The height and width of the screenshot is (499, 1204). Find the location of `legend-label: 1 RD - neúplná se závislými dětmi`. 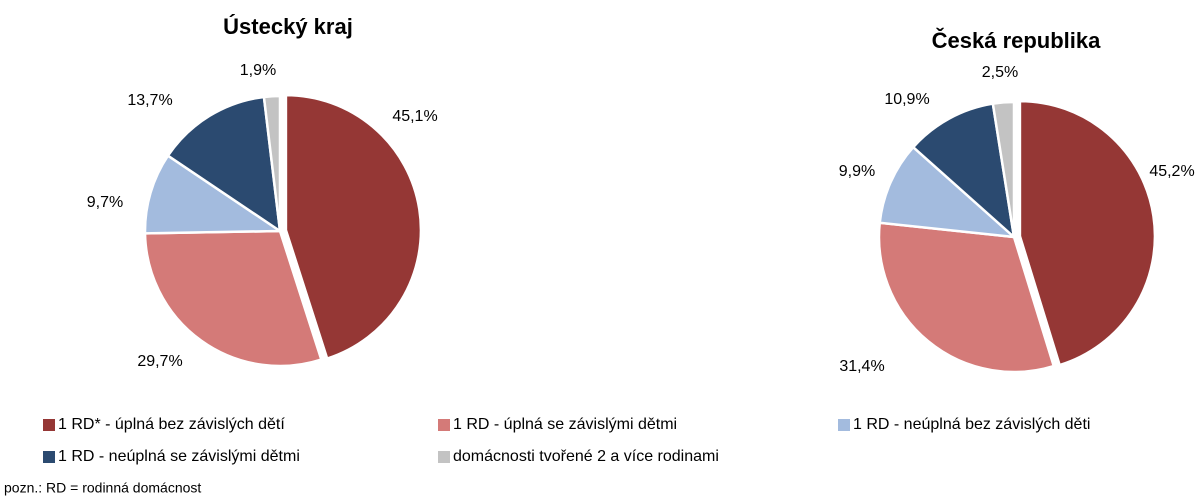

legend-label: 1 RD - neúplná se závislými dětmi is located at coordinates (179, 456).